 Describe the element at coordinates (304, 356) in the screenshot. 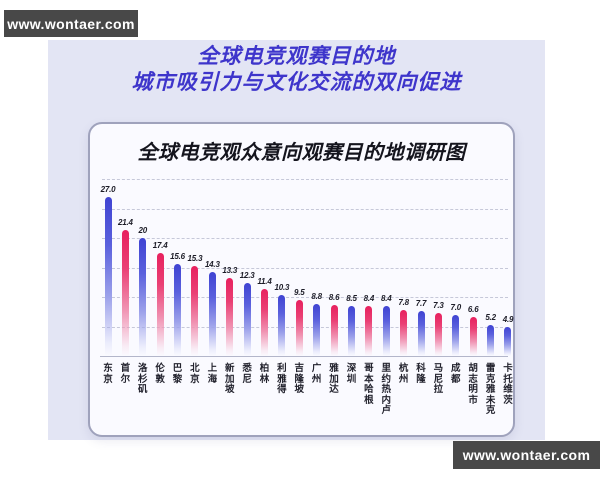

I see `x-axis-line` at that location.